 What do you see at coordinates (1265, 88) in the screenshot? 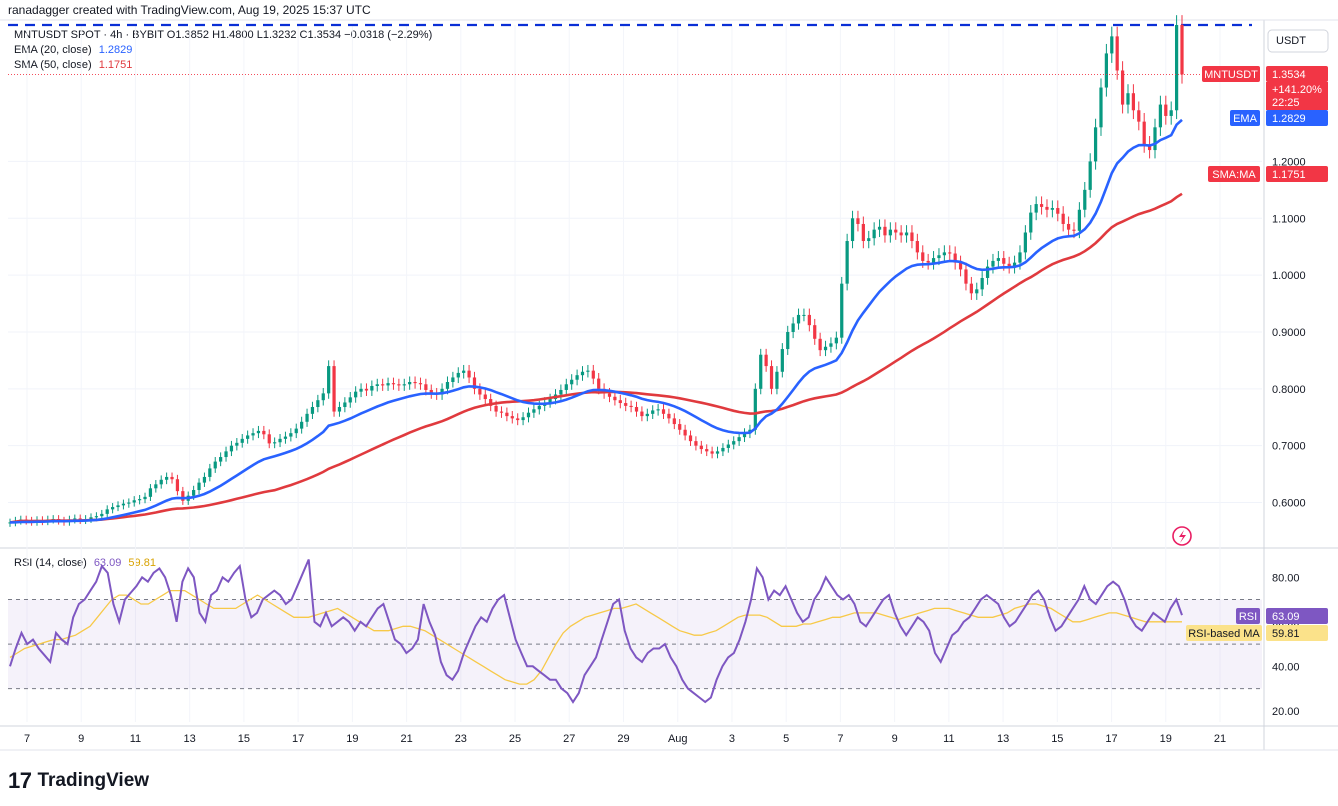
I see `symbol-price-tag: MNTUSDT 1.3534 +141.20%22:25` at bounding box center [1265, 88].